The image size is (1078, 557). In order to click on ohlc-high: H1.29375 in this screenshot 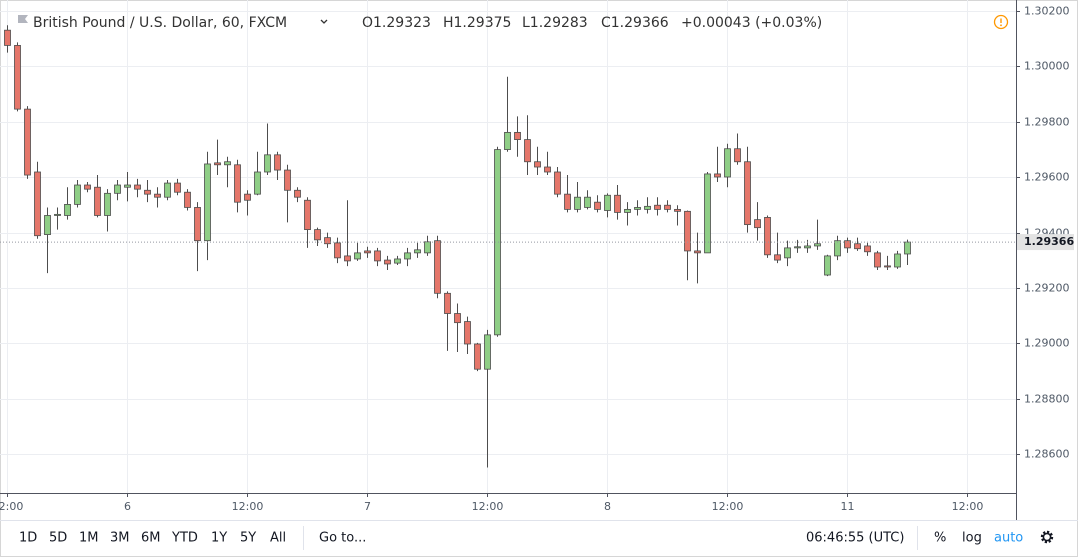, I will do `click(477, 23)`.